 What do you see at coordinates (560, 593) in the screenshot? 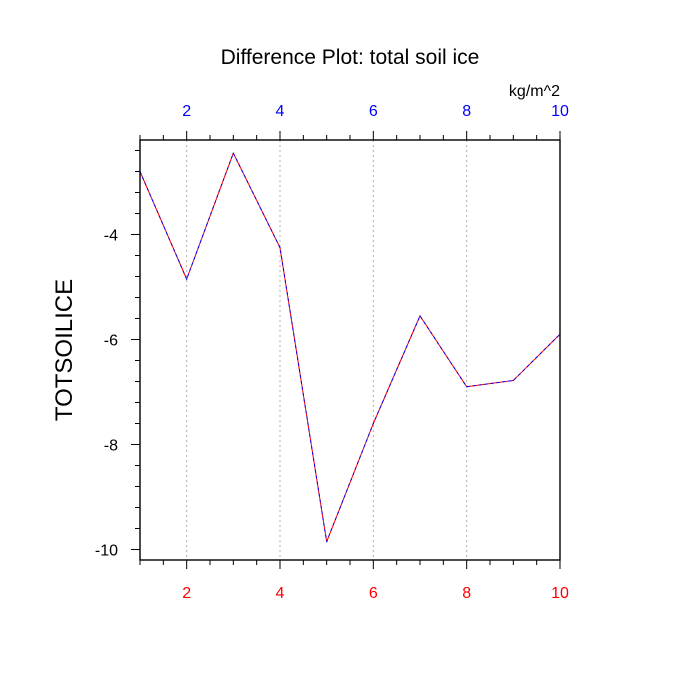
I see `x-tick-label-bottom: 10` at bounding box center [560, 593].